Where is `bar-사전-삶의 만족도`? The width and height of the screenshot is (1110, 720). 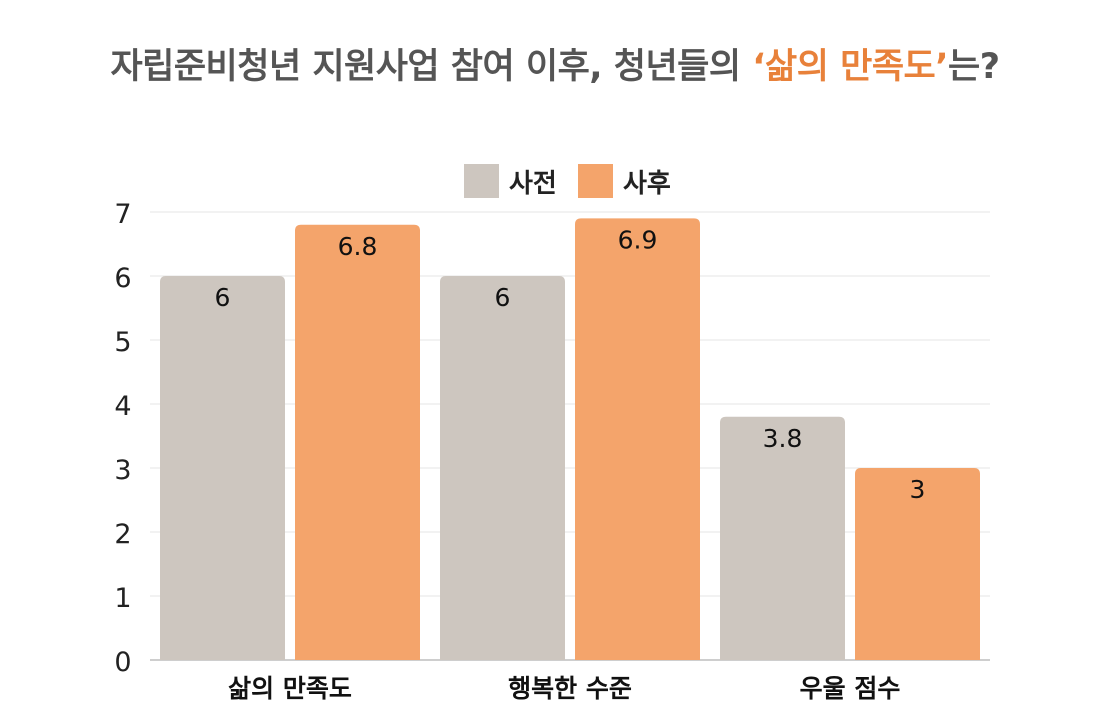 bar-사전-삶의 만족도 is located at coordinates (222, 468).